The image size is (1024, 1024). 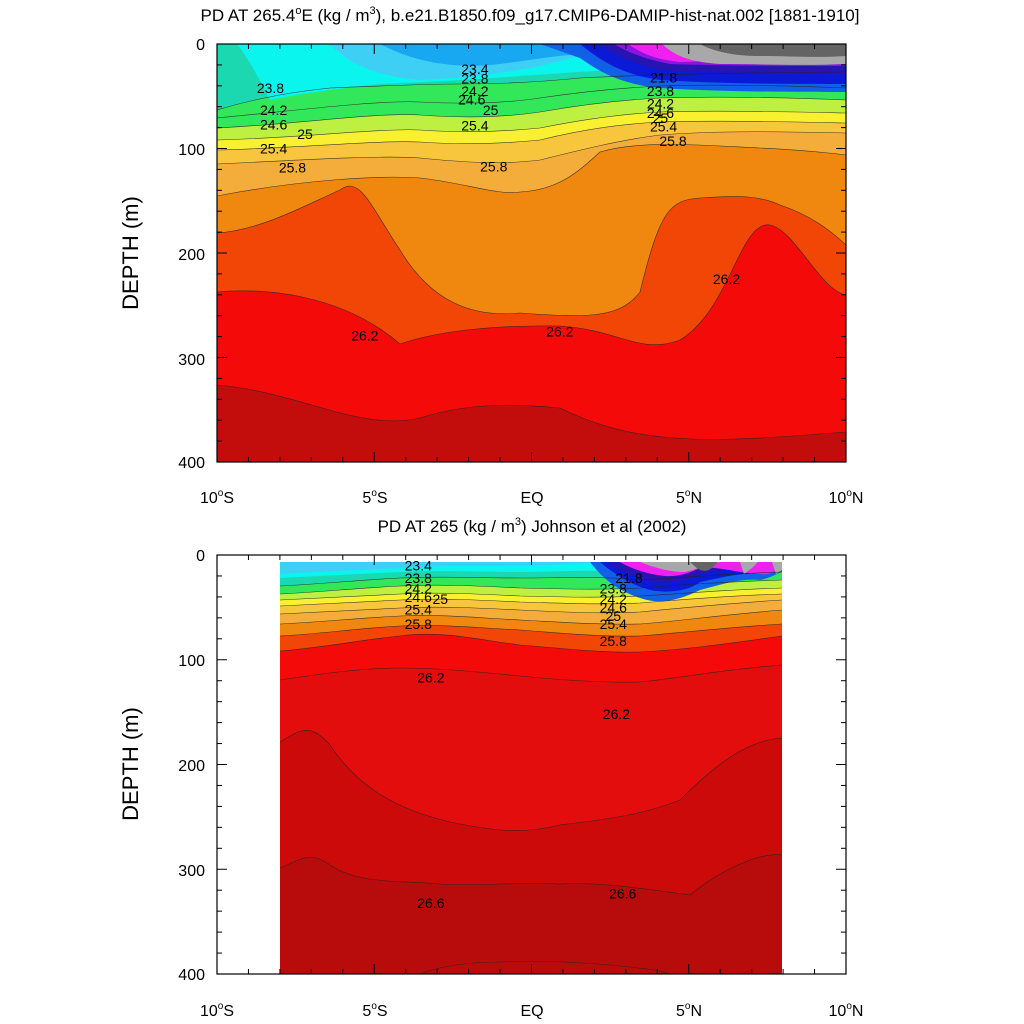 What do you see at coordinates (191, 871) in the screenshot?
I see `panel-bottom-ytick-300: 300` at bounding box center [191, 871].